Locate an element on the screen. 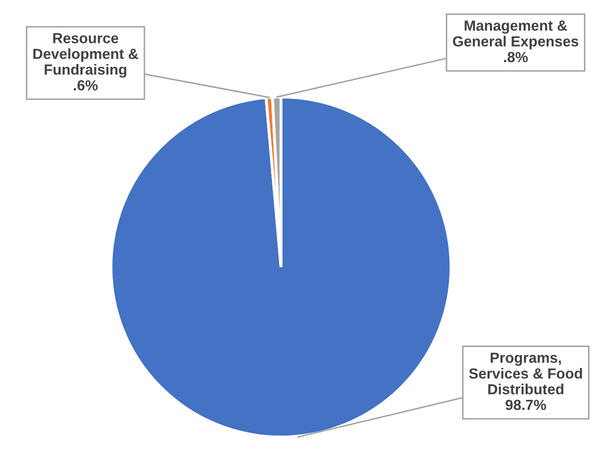 This screenshot has height=449, width=607. slice-label: Management & General Expenses is located at coordinates (515, 35).